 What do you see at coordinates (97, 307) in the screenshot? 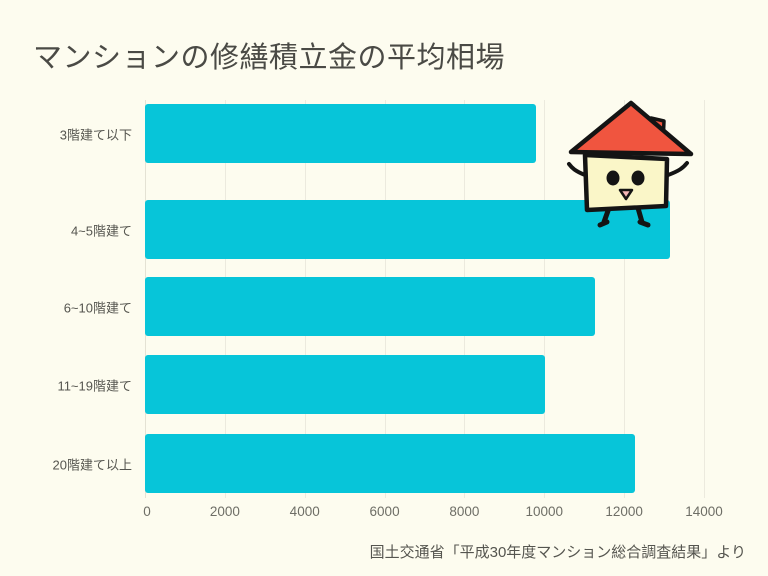
I see `category-label-2: 6~10階建て` at bounding box center [97, 307].